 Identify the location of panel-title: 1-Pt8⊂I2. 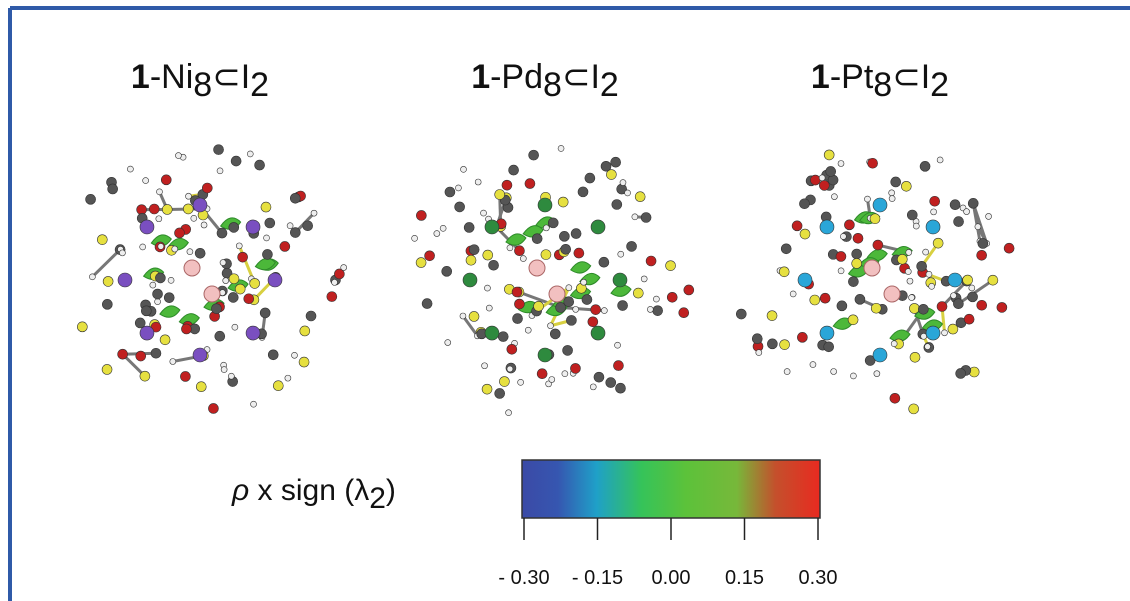
(880, 81).